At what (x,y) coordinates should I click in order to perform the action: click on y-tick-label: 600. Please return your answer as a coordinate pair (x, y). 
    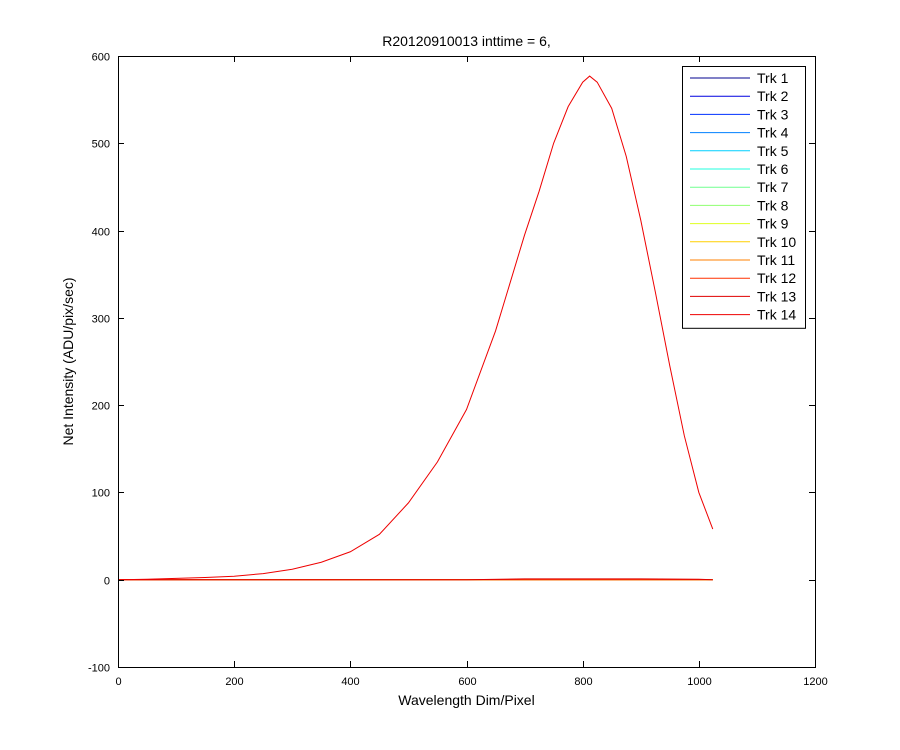
    Looking at the image, I should click on (101, 58).